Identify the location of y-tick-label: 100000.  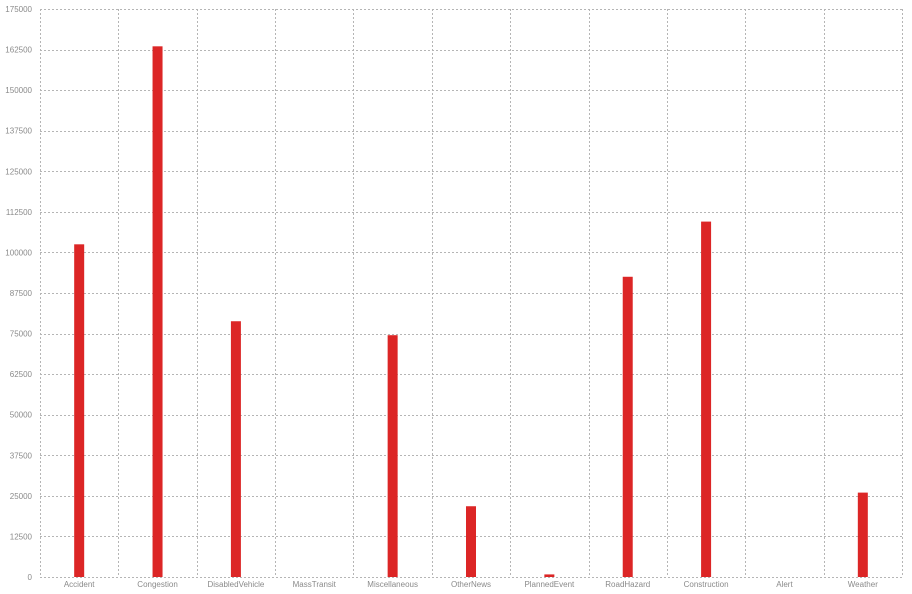
(18, 252).